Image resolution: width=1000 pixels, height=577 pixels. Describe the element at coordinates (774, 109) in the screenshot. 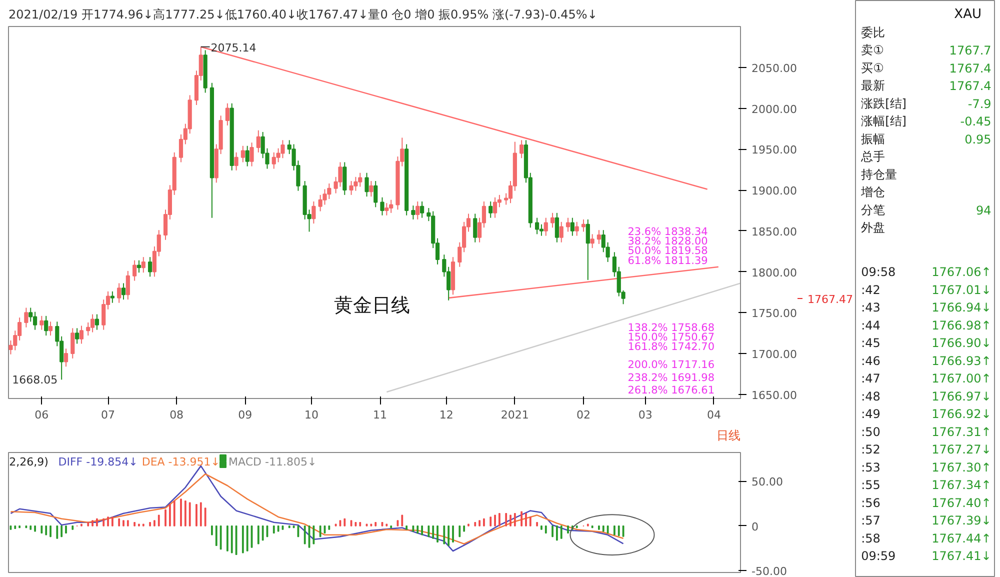

I see `y-tick-label: 2000.00` at that location.